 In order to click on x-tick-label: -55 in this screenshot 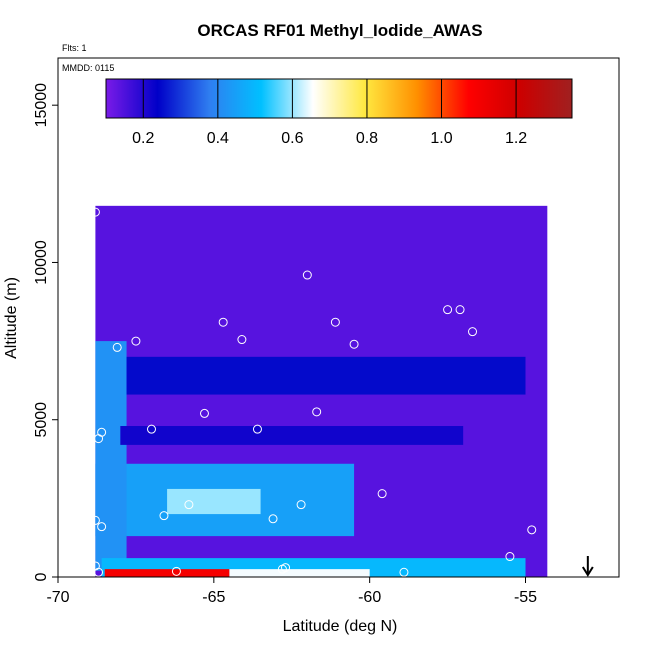, I will do `click(525, 597)`.